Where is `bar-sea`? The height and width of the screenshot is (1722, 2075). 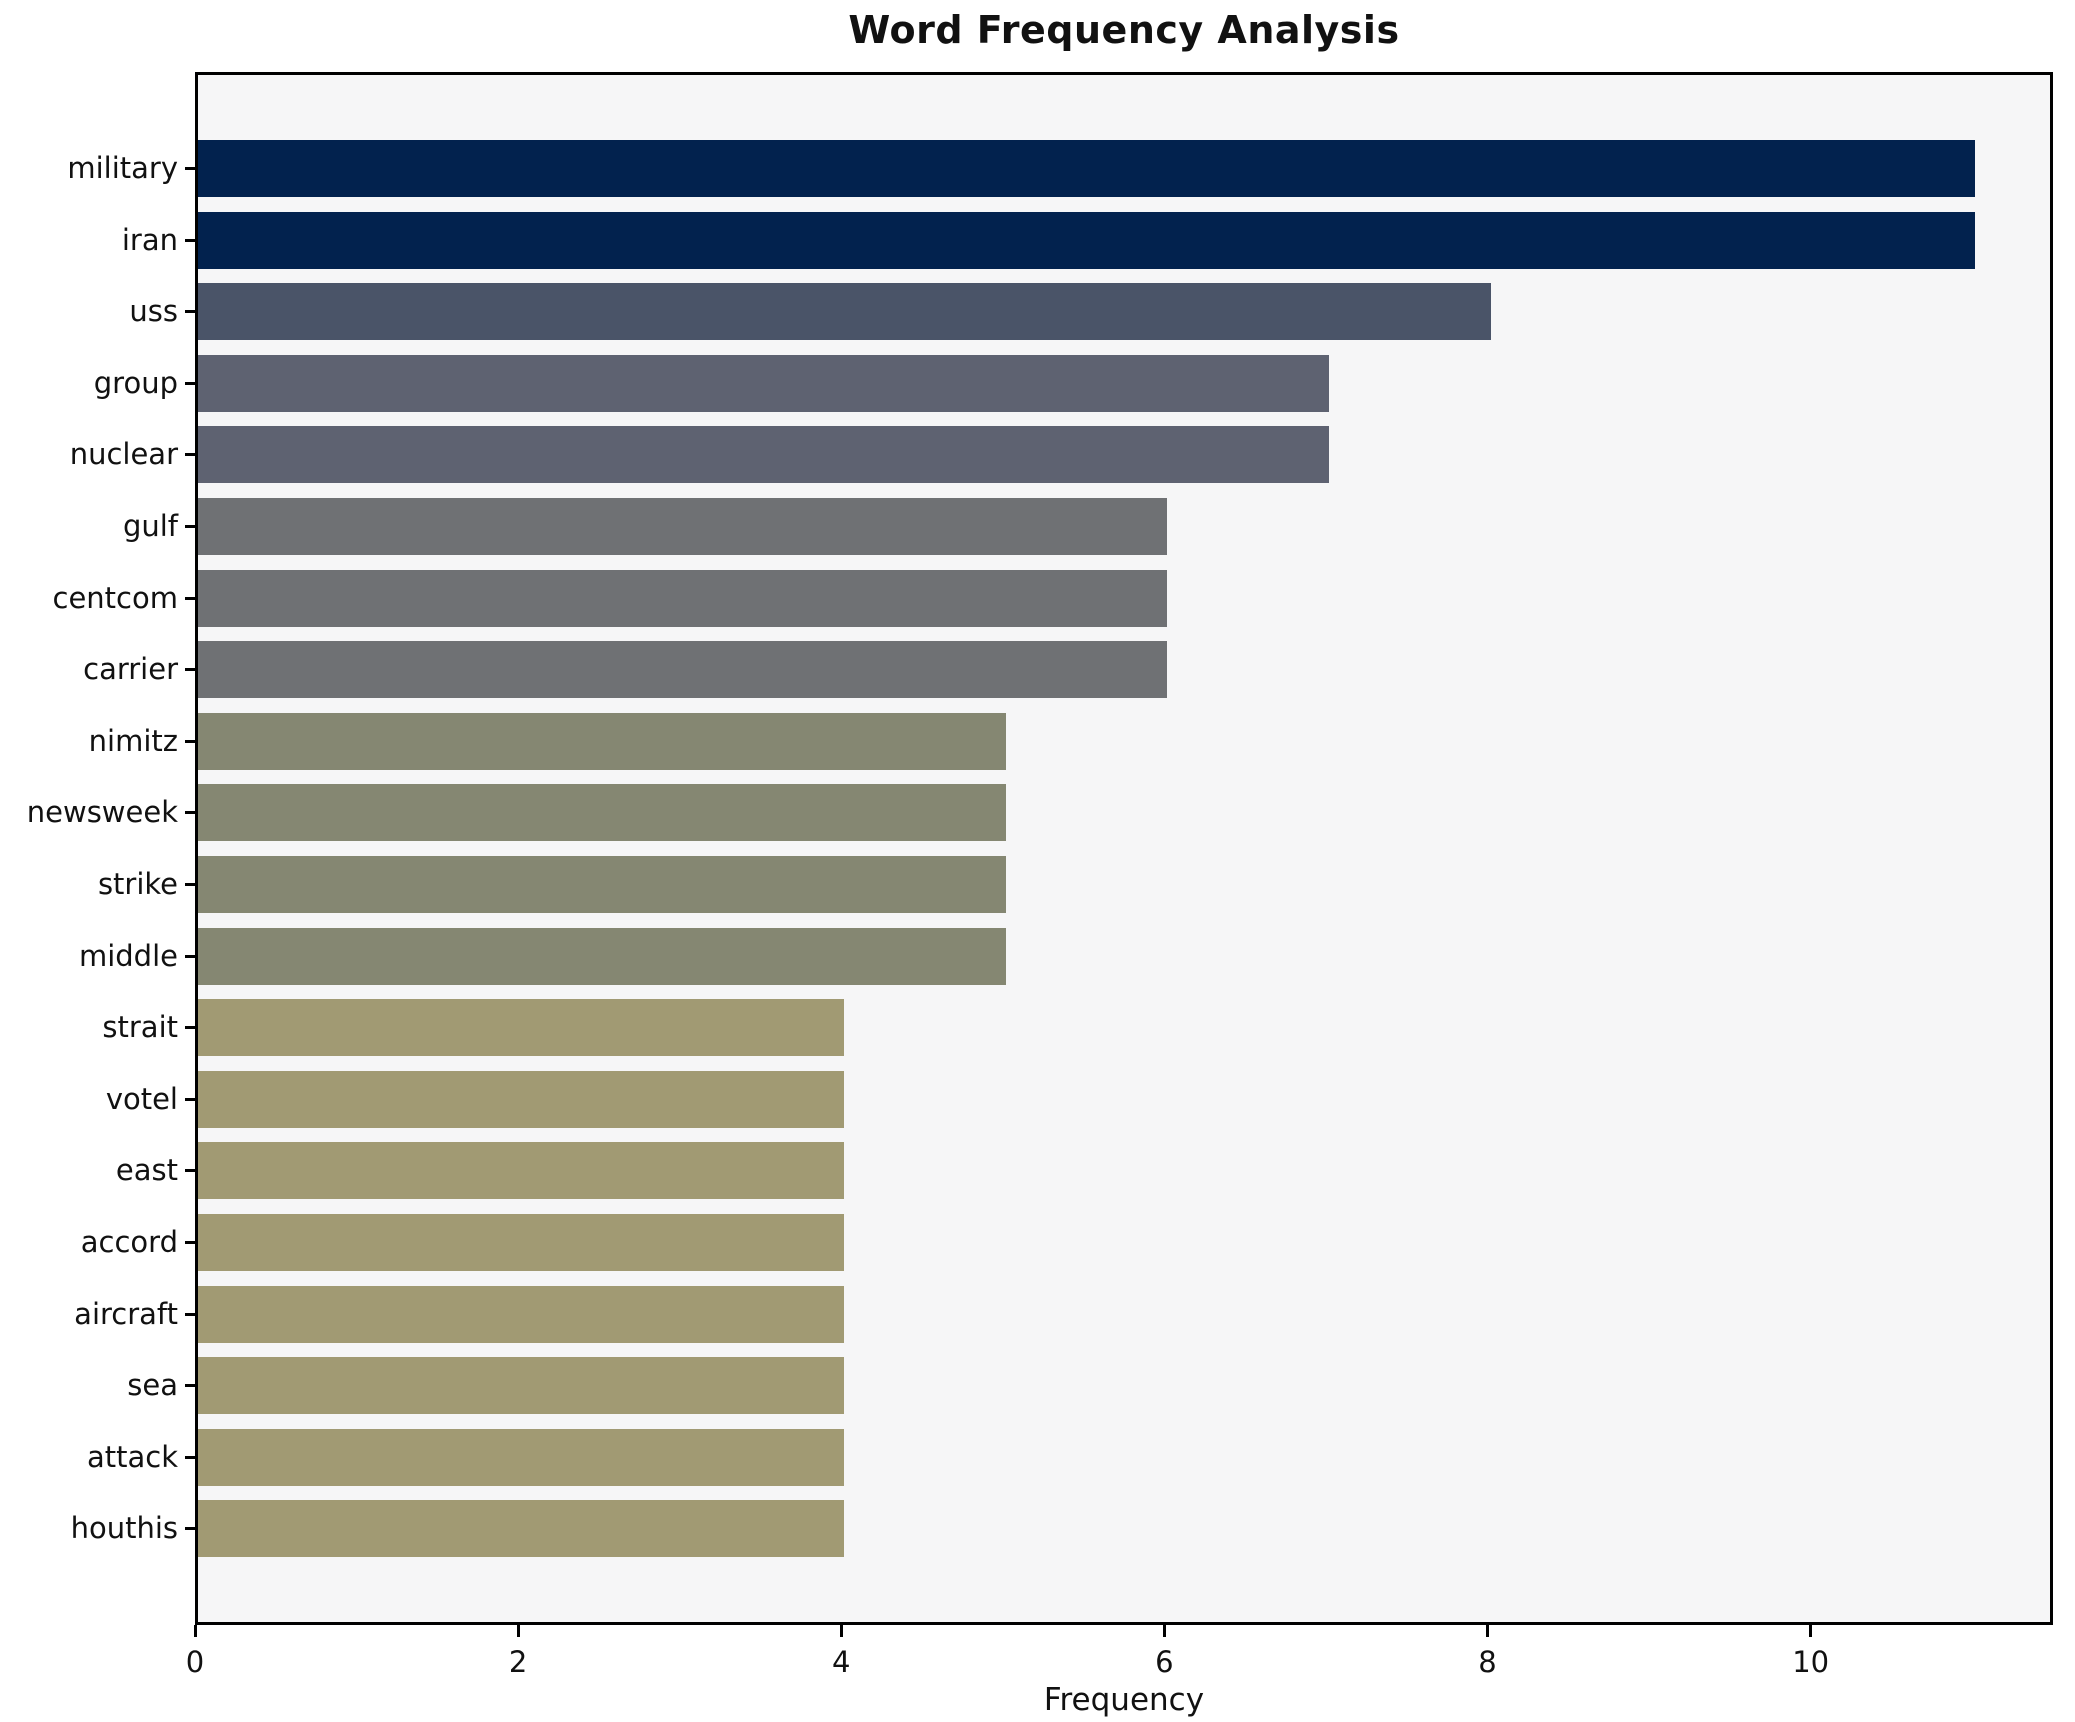 bar-sea is located at coordinates (521, 1386).